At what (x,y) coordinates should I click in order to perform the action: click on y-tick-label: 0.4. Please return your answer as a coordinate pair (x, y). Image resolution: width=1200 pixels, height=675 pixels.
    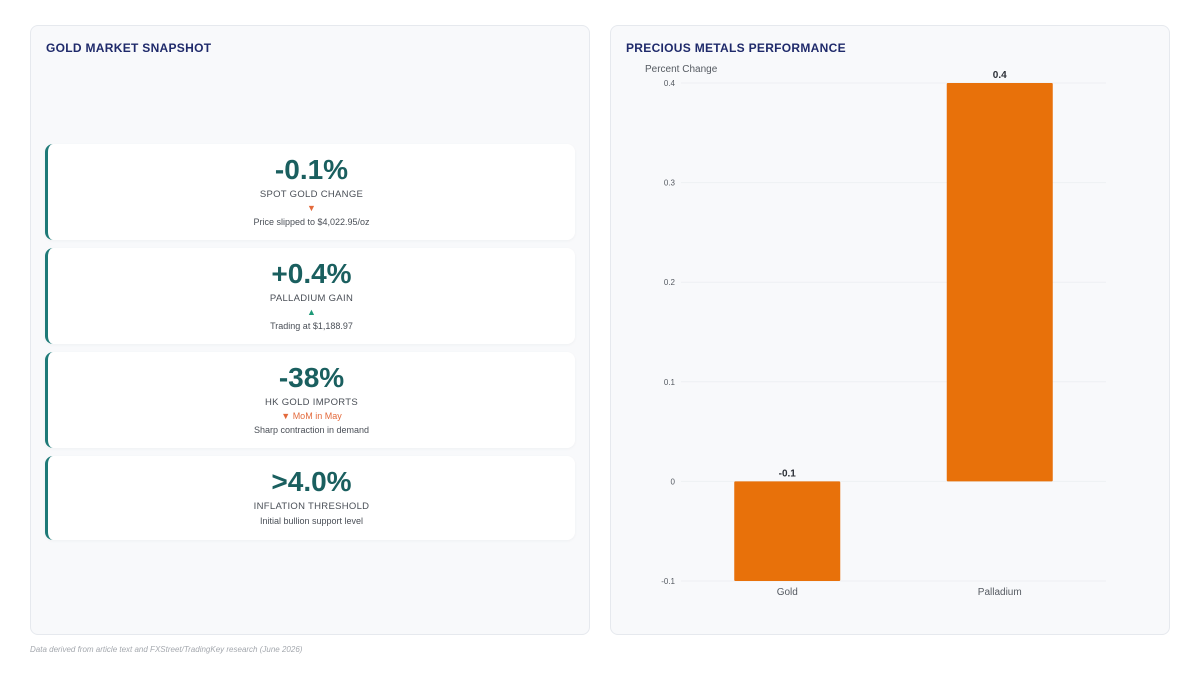
    Looking at the image, I should click on (670, 83).